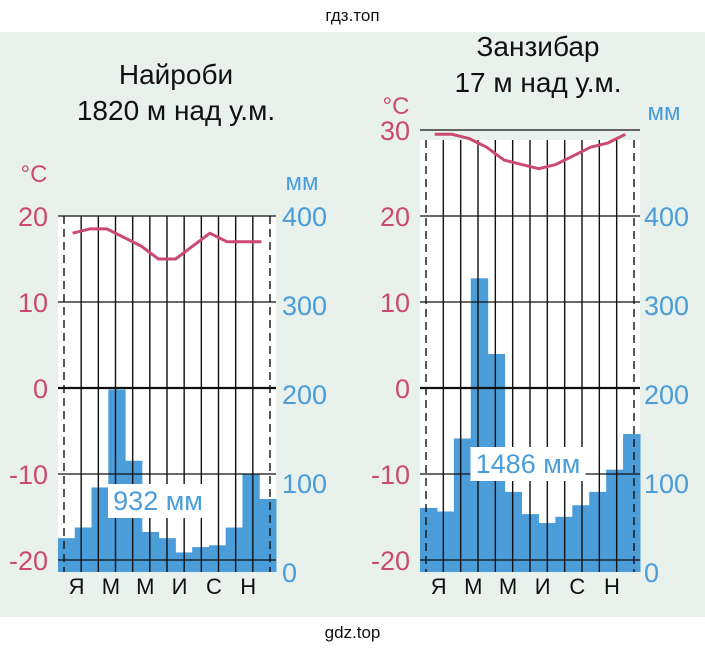  What do you see at coordinates (176, 74) in the screenshot?
I see `chart-title: Найроби` at bounding box center [176, 74].